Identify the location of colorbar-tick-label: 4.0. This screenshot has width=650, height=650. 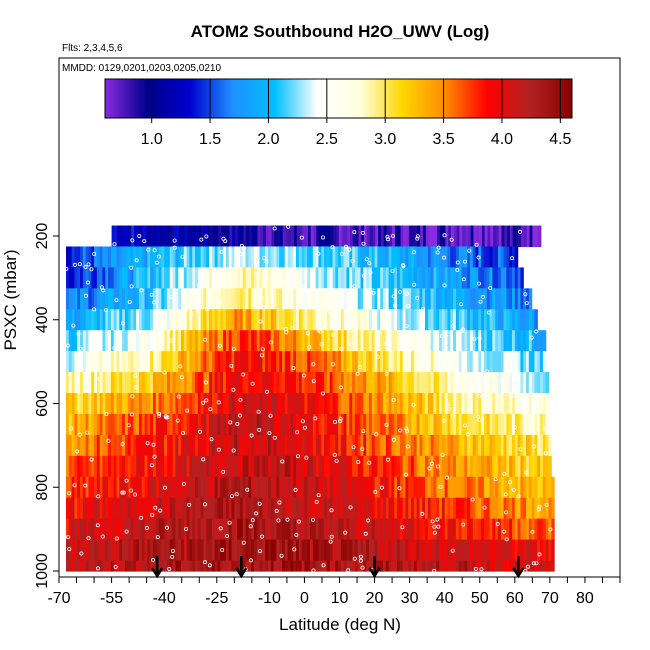
(502, 139).